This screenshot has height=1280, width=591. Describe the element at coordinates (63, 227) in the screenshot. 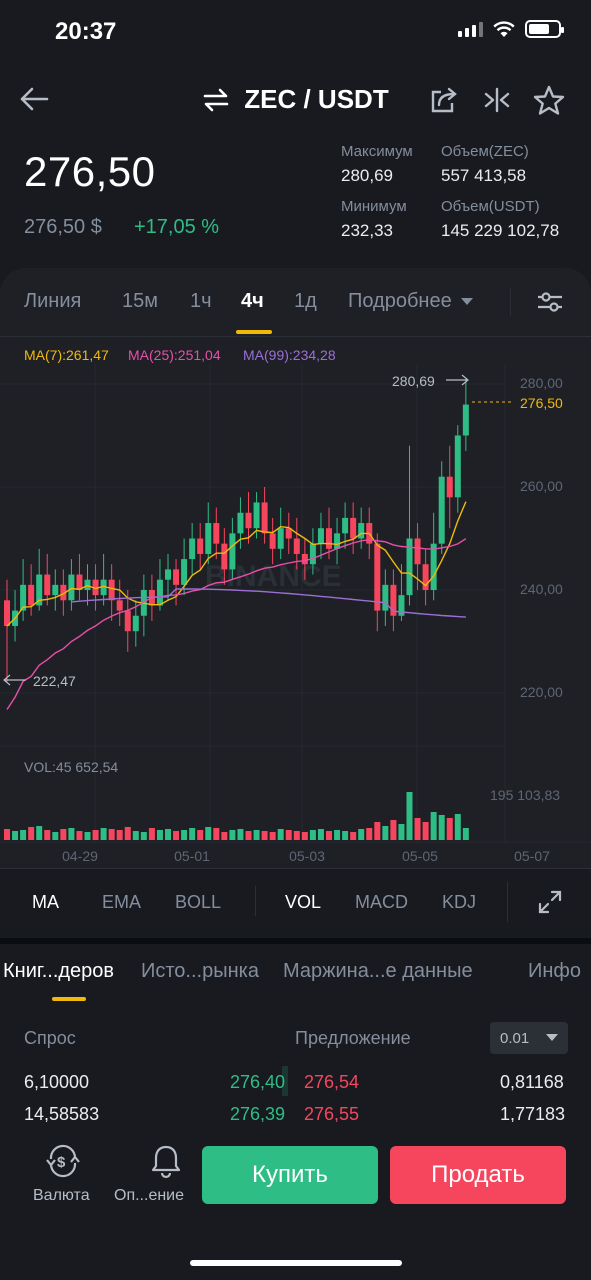

I see `price-usd: 276,50 $` at that location.